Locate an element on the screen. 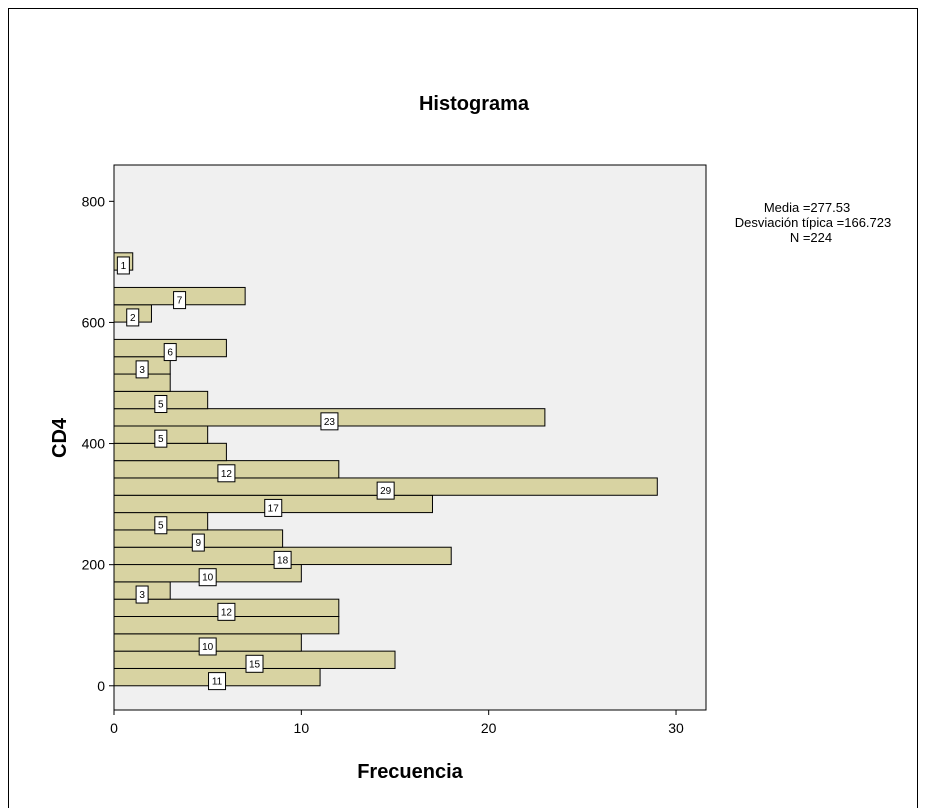 Image resolution: width=925 pixels, height=808 pixels. data-label: 7 is located at coordinates (180, 301).